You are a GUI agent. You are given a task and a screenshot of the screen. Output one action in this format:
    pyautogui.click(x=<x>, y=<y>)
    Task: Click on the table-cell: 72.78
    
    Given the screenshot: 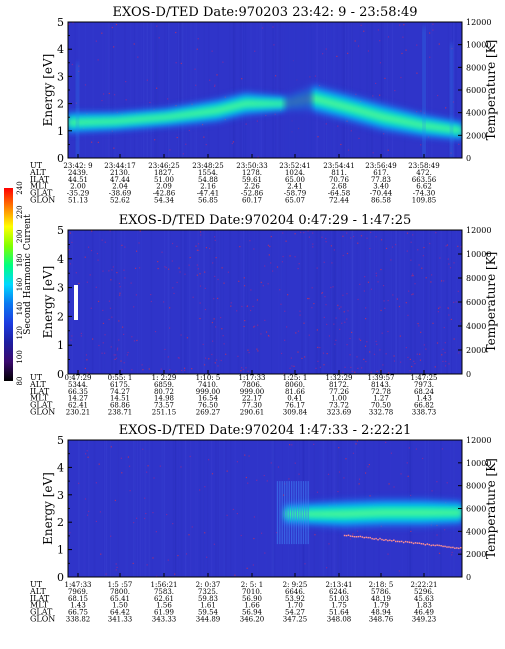 What is the action you would take?
    pyautogui.click(x=381, y=392)
    